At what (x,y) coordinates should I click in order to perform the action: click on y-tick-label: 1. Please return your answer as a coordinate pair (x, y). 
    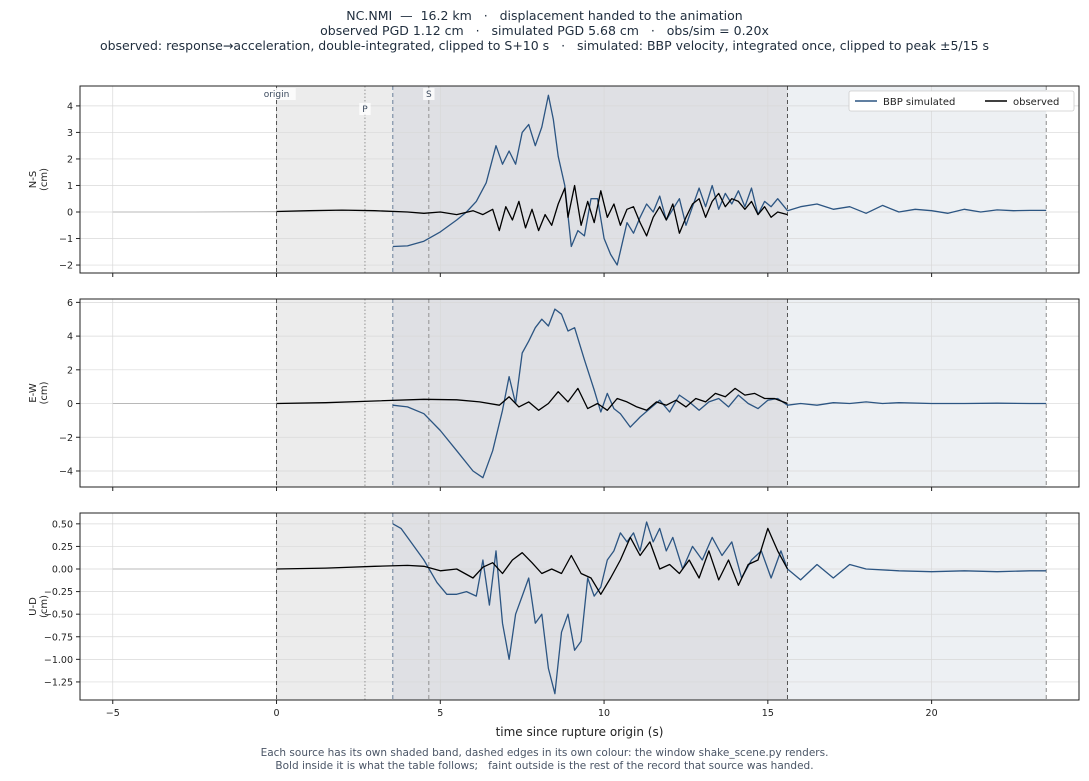
    Looking at the image, I should click on (70, 186).